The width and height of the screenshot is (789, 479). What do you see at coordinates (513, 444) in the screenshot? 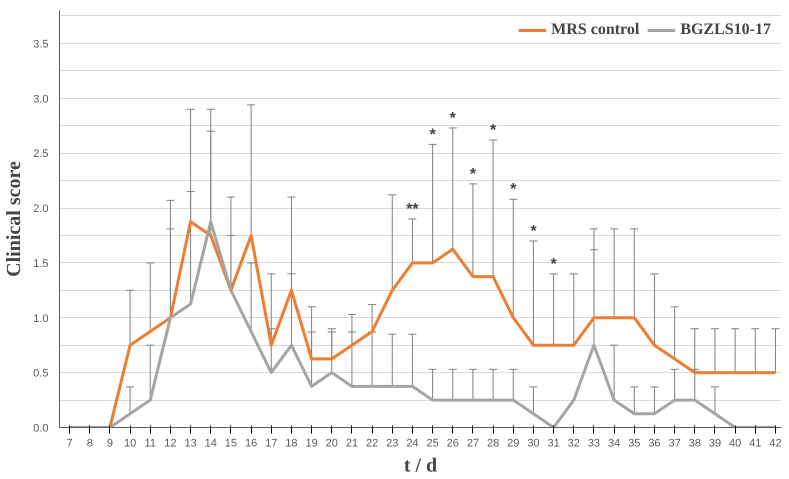
I see `x-tick-label: 29` at bounding box center [513, 444].